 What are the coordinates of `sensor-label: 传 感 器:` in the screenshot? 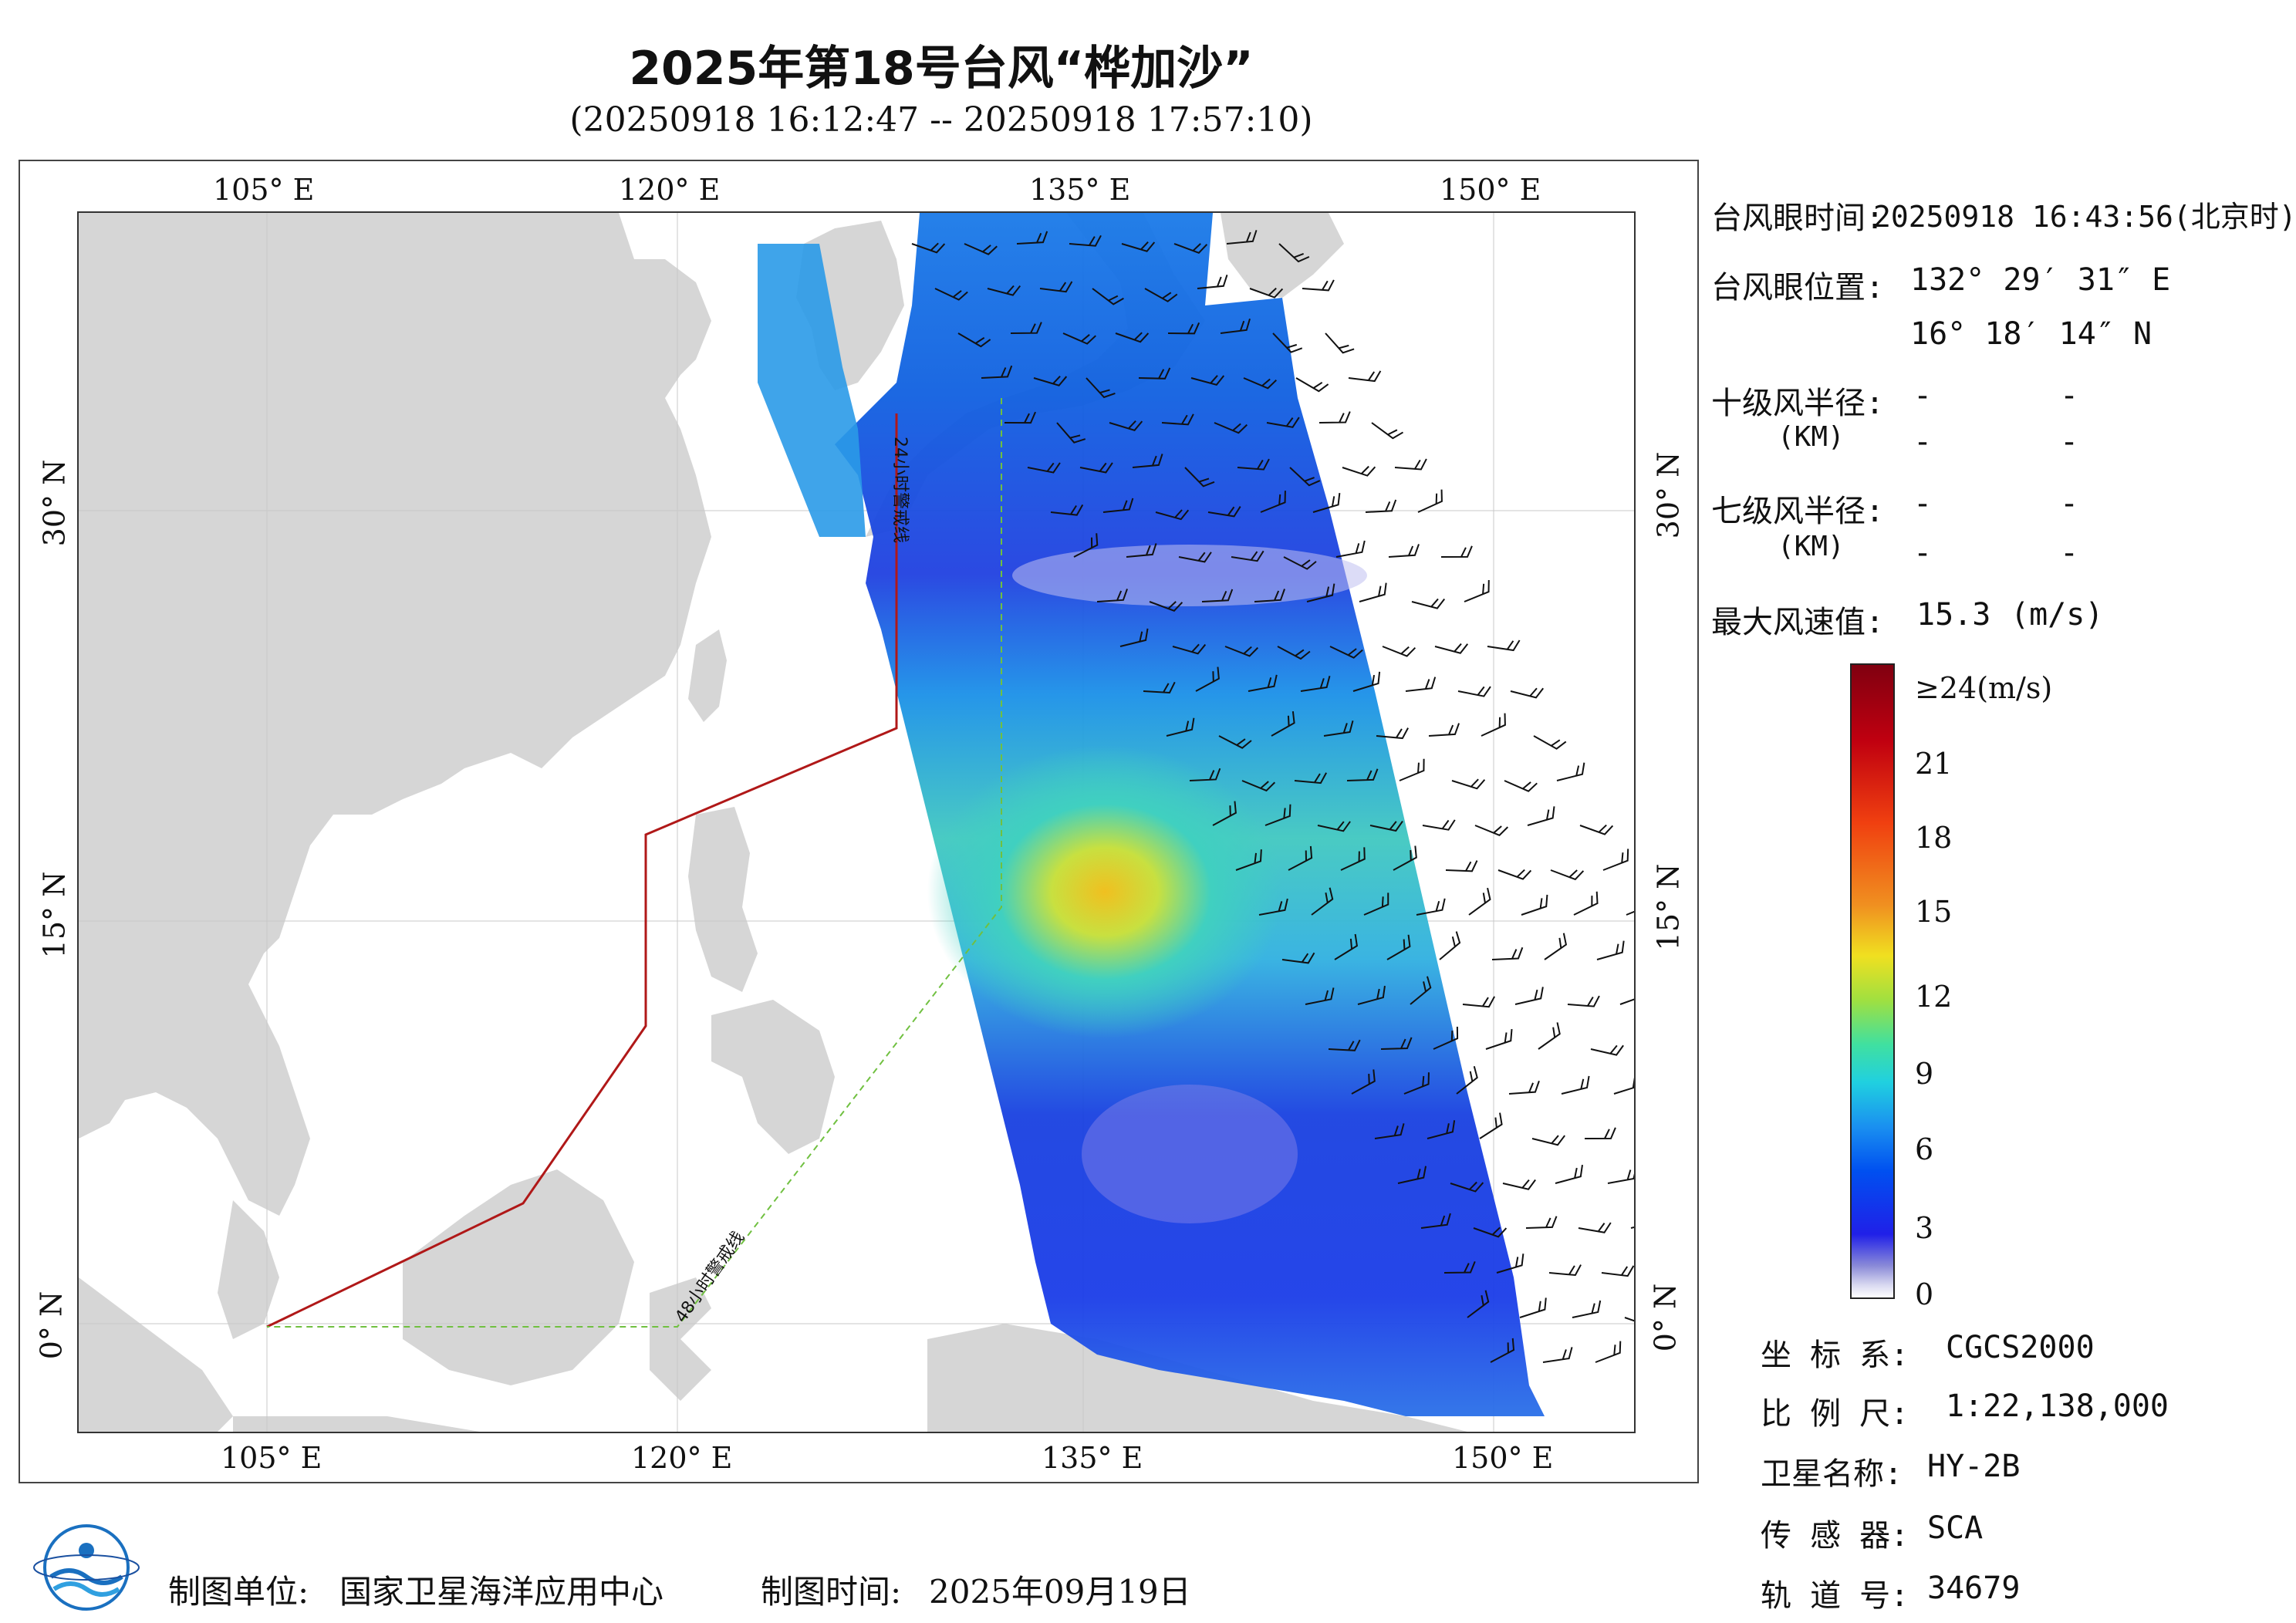 It's located at (1835, 1536).